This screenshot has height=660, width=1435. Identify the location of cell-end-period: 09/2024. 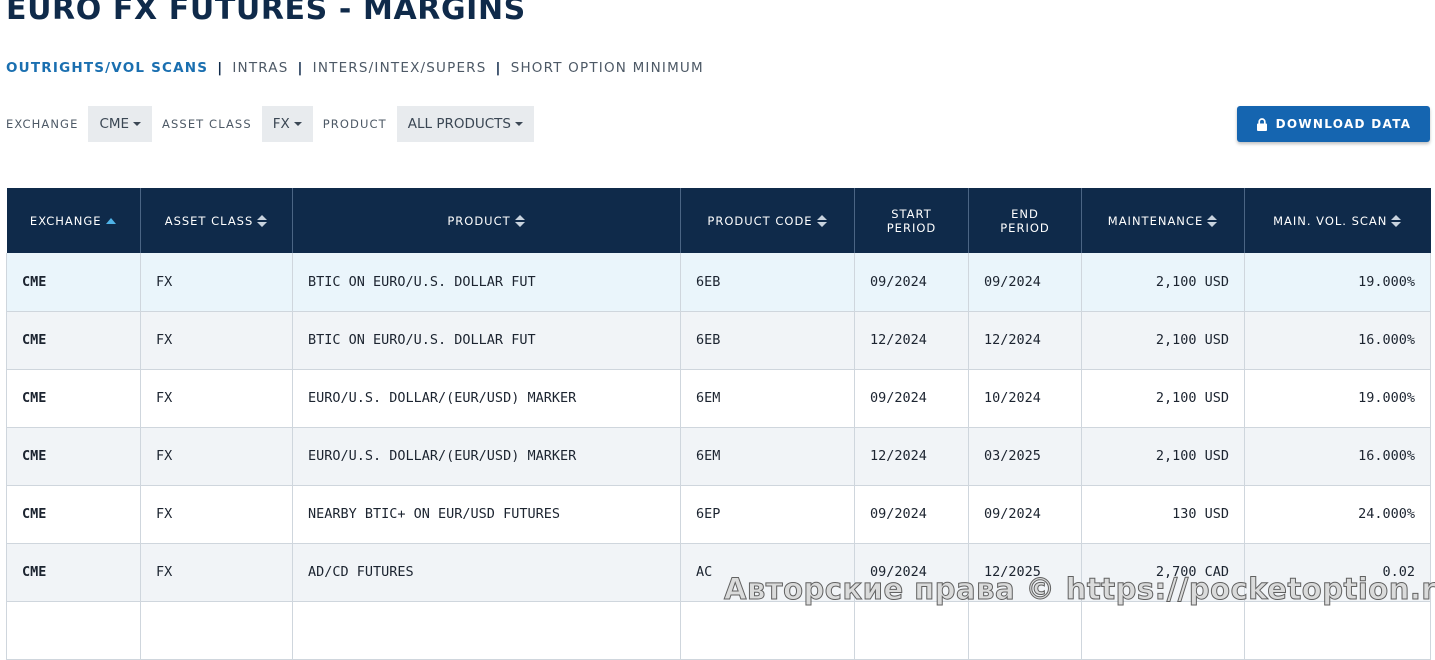
(1025, 282).